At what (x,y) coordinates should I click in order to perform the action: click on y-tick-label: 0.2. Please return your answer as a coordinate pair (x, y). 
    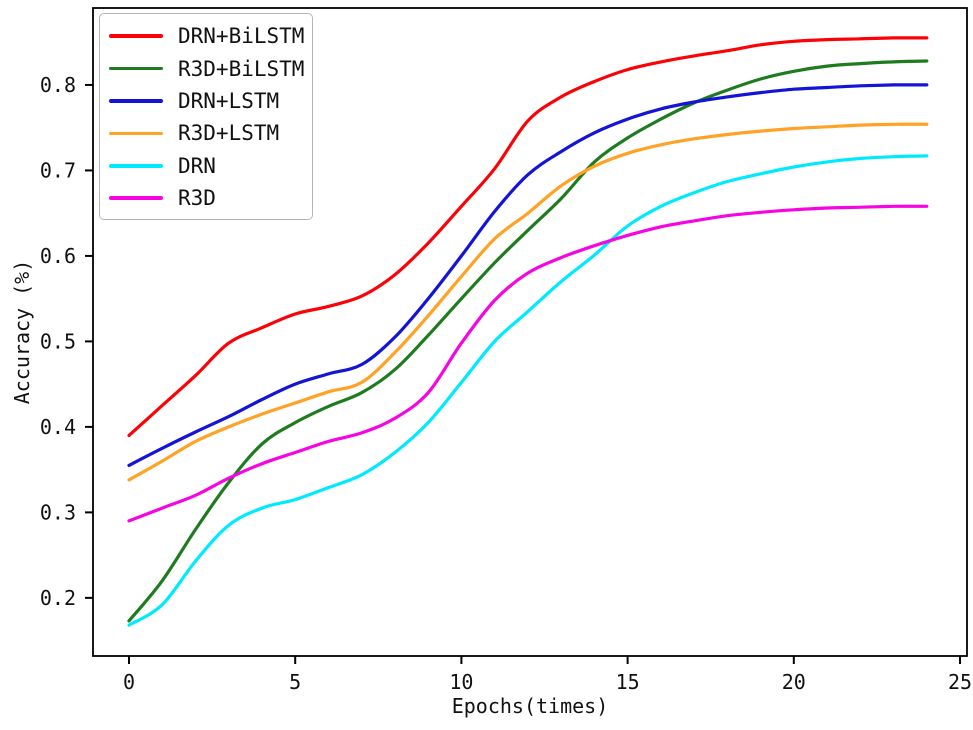
    Looking at the image, I should click on (58, 598).